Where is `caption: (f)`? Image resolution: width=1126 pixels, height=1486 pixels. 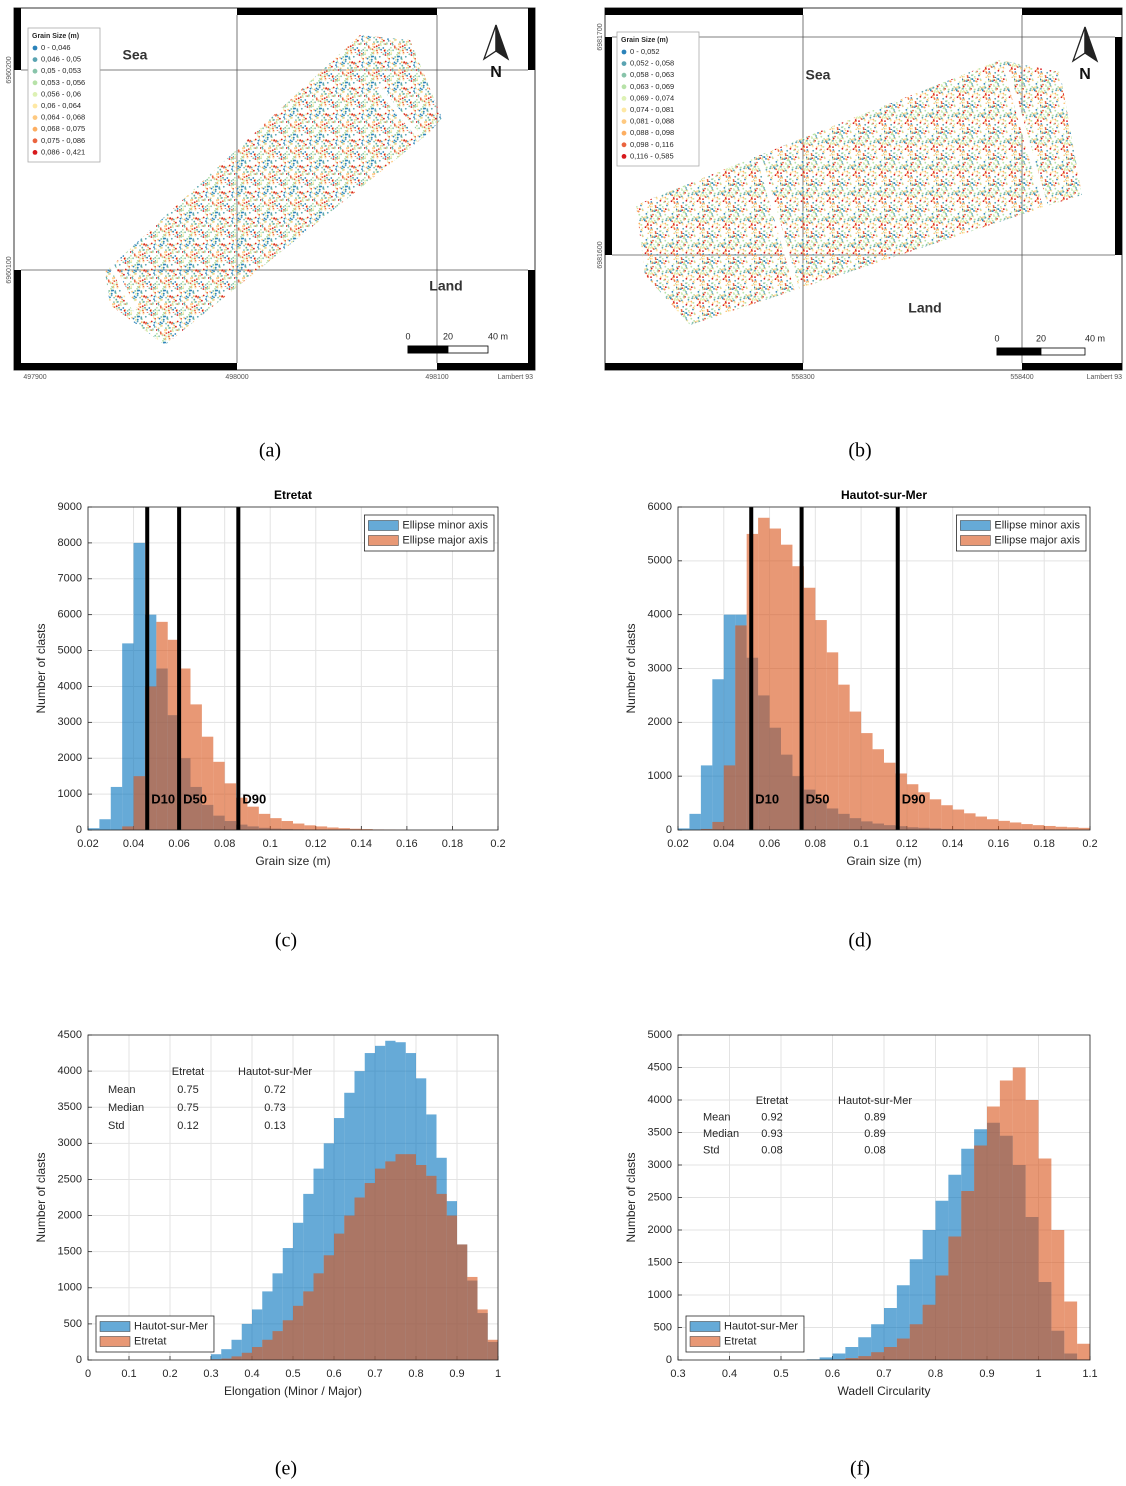 caption: (f) is located at coordinates (860, 1469).